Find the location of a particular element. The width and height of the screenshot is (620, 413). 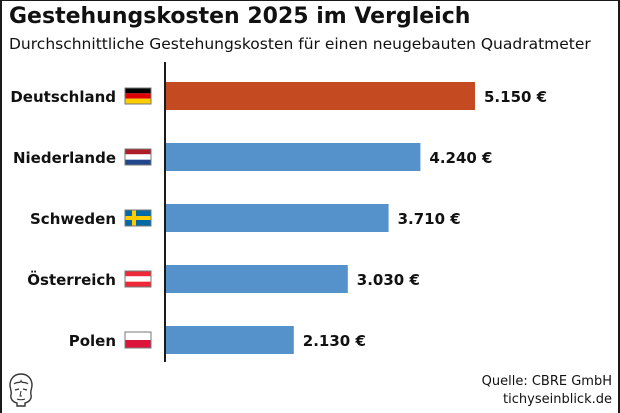

category-label-schweden: Schweden is located at coordinates (73, 219).